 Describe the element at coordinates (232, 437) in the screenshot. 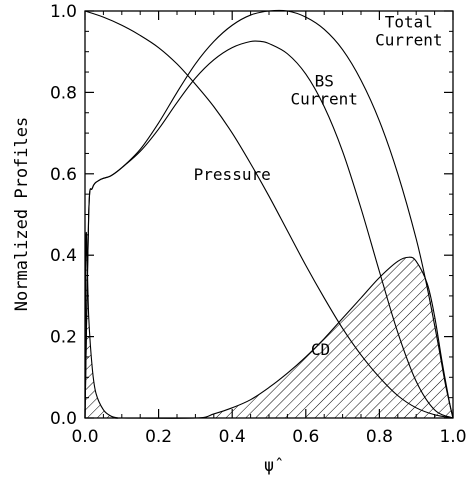

I see `x-tick-label: 0.4` at that location.